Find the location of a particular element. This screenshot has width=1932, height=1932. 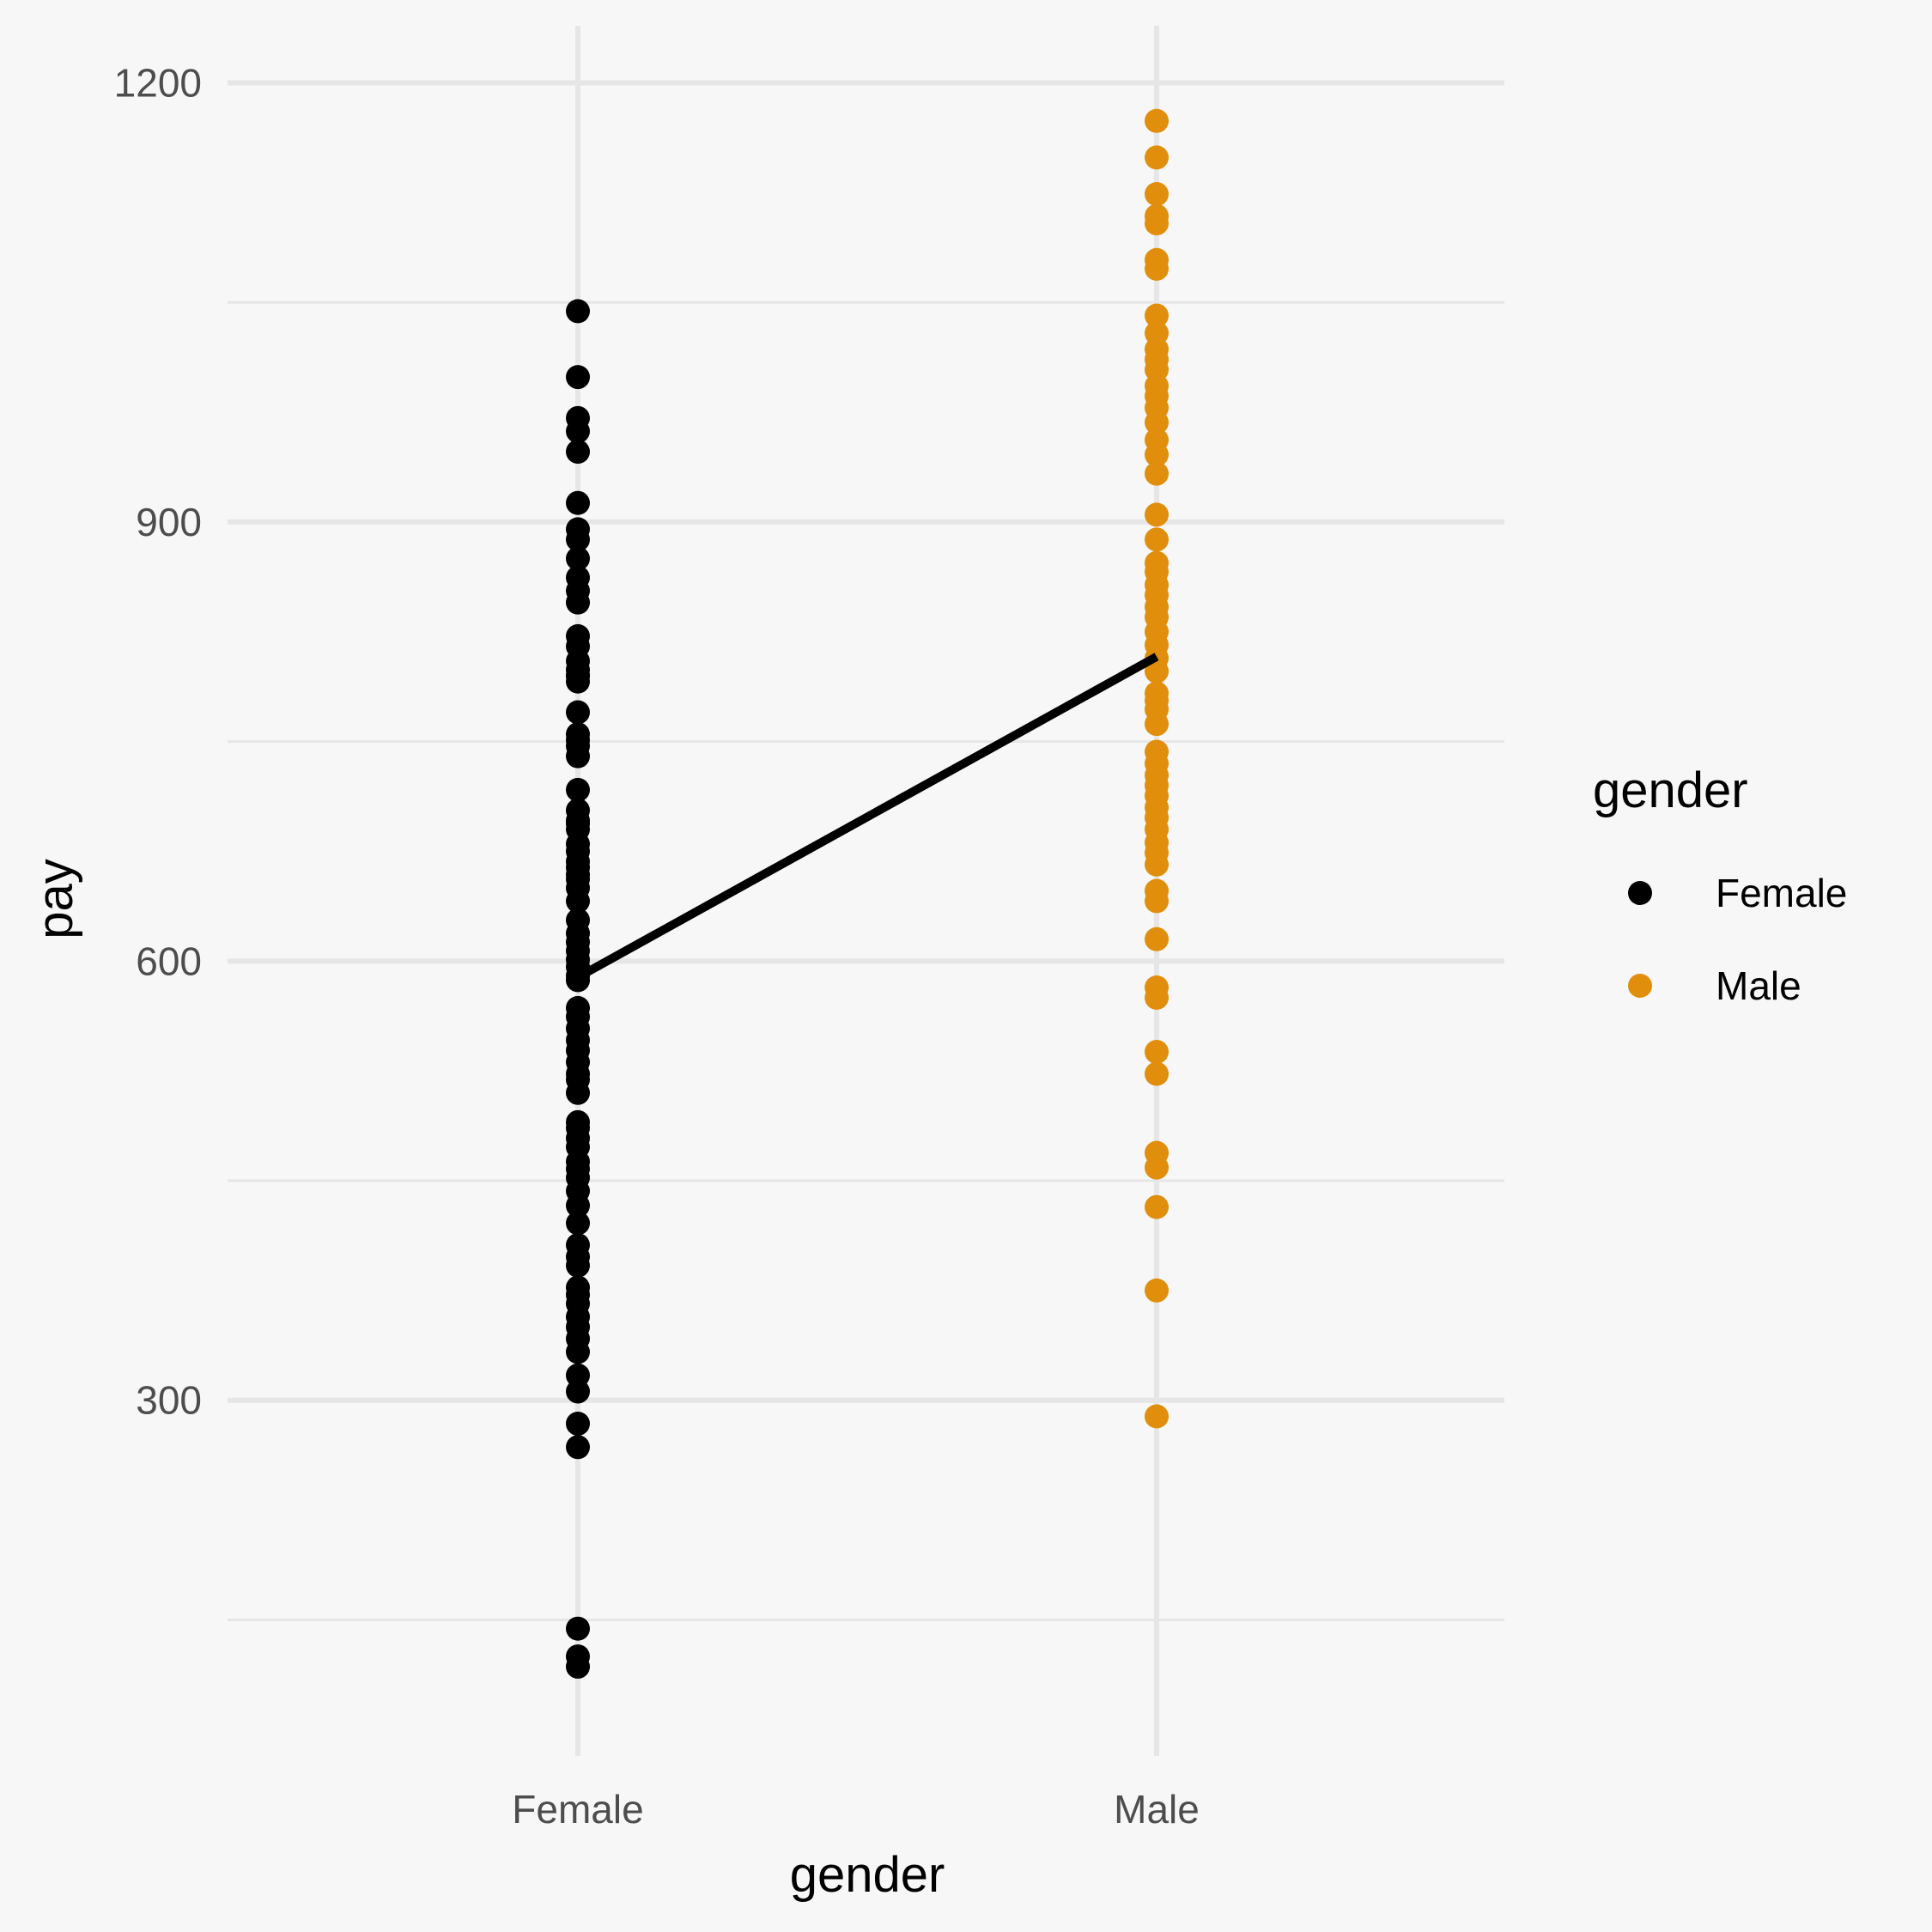

y-tick-label: 600 is located at coordinates (169, 961).